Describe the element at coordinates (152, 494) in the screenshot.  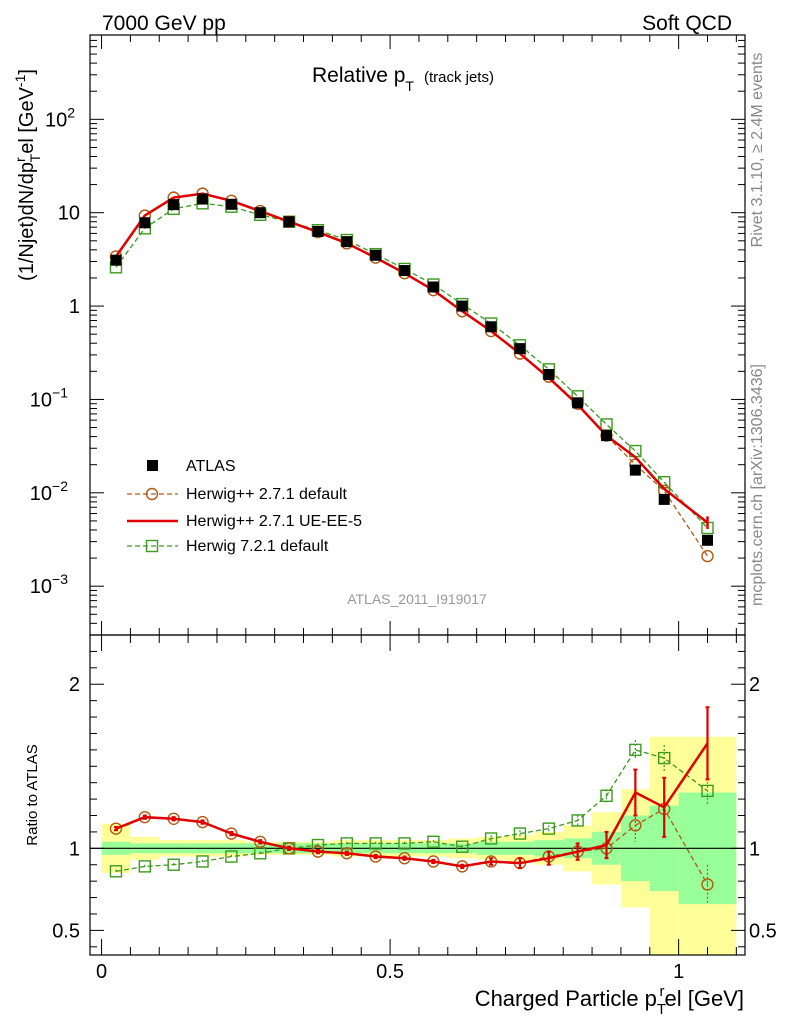
I see `legend-marker-herwigpp-default` at that location.